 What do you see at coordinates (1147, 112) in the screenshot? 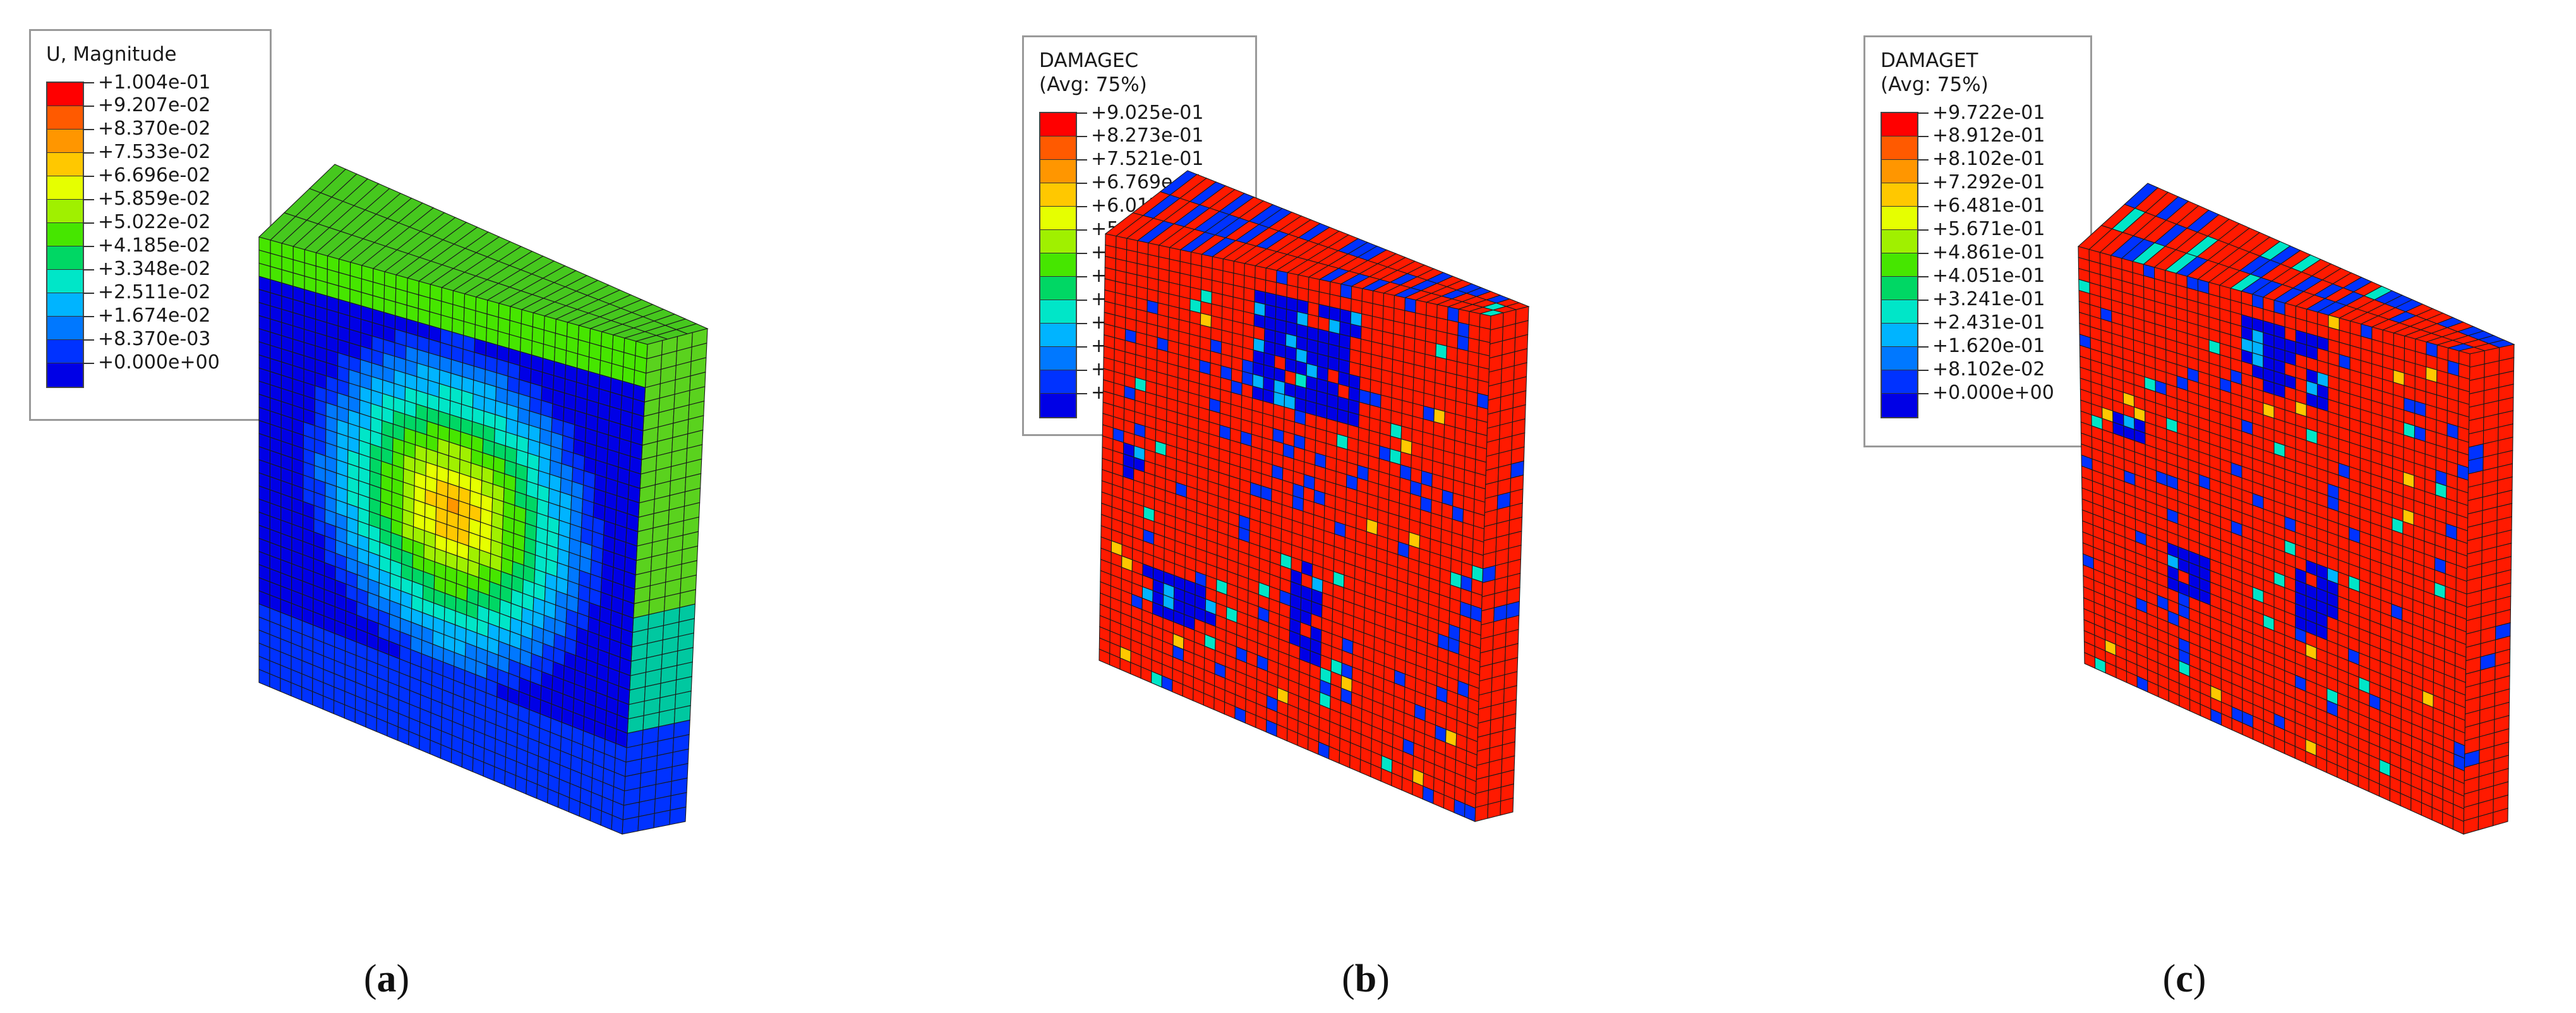
I see `tick-label: +9.025e-01` at bounding box center [1147, 112].